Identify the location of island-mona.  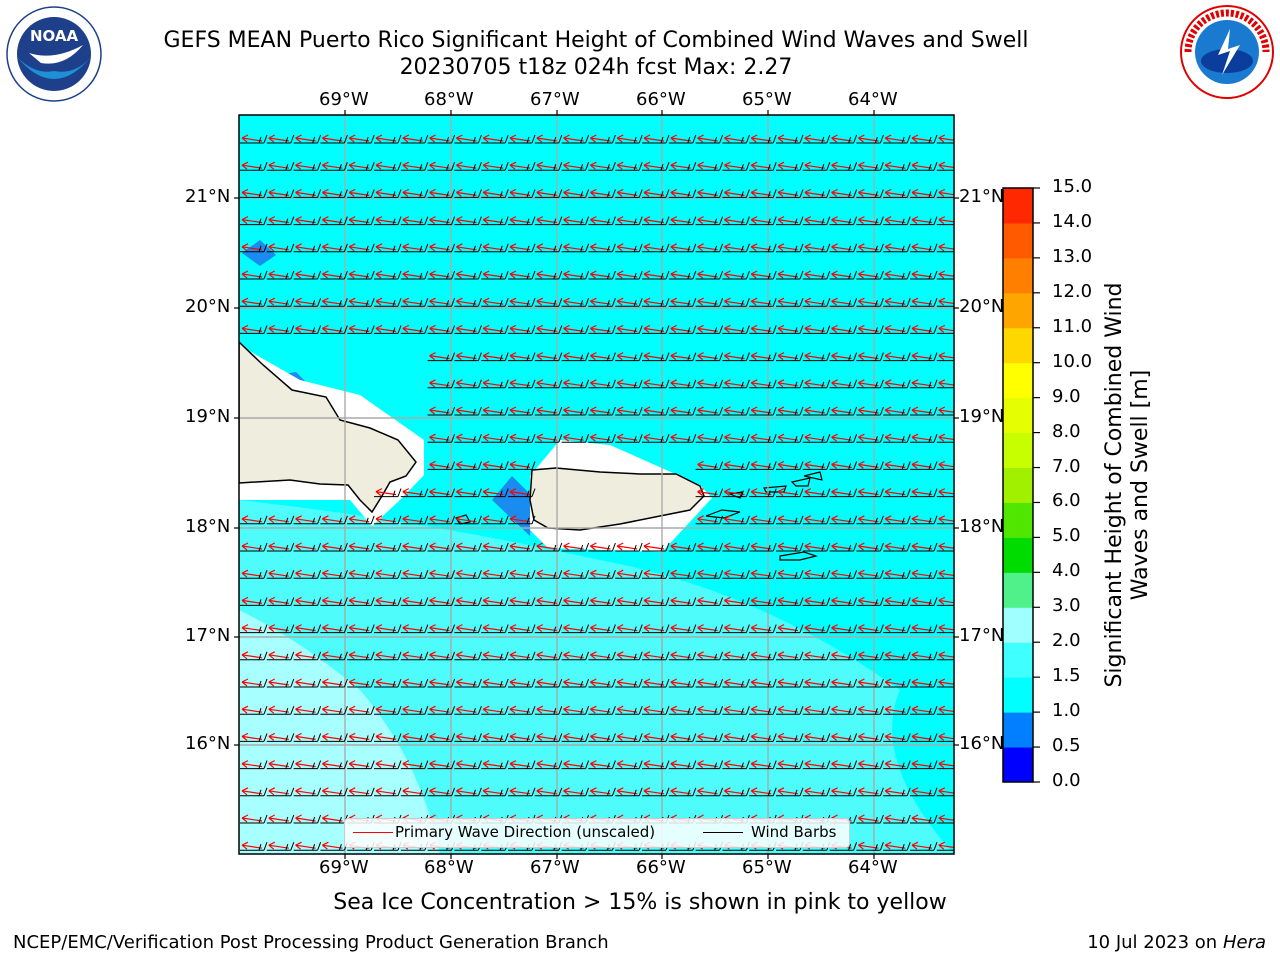
(463, 519).